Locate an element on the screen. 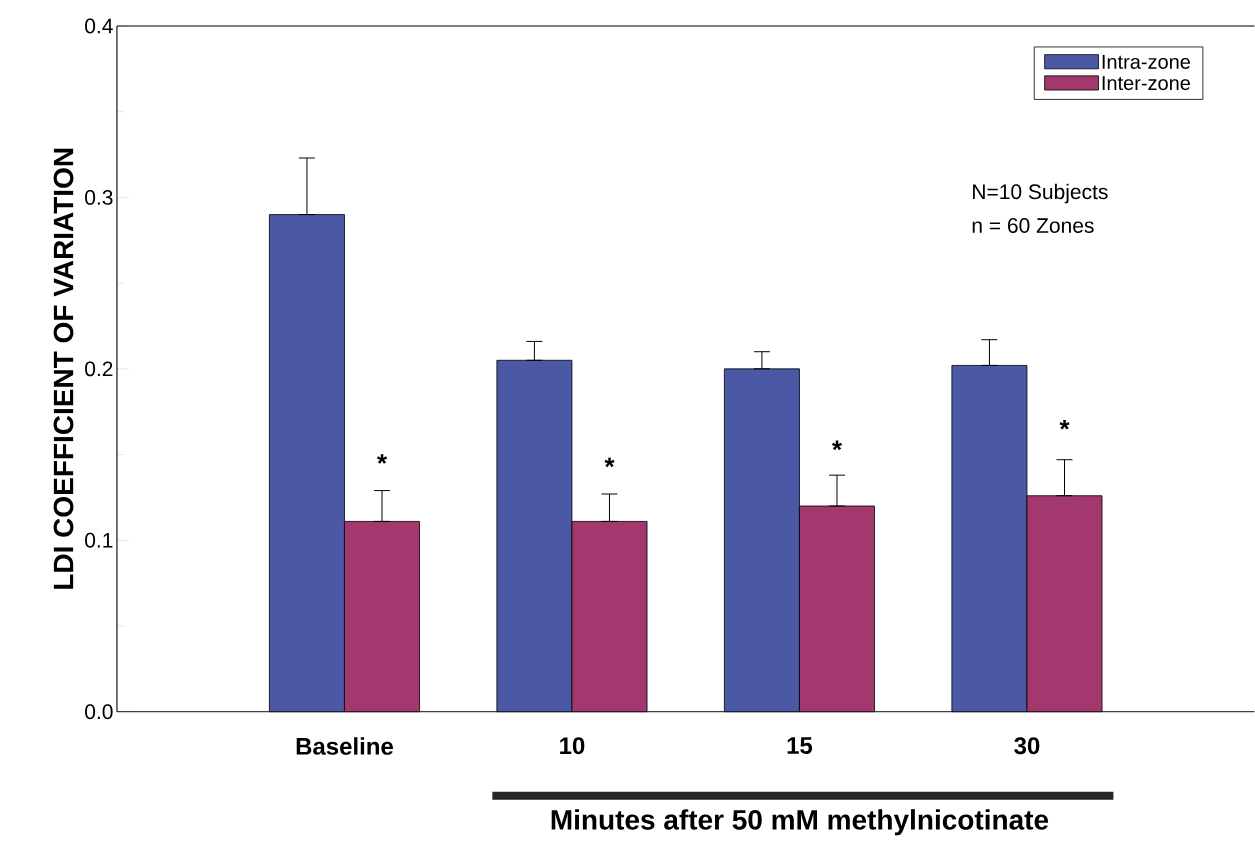  y-tick-label: 0.3 is located at coordinates (99, 198).